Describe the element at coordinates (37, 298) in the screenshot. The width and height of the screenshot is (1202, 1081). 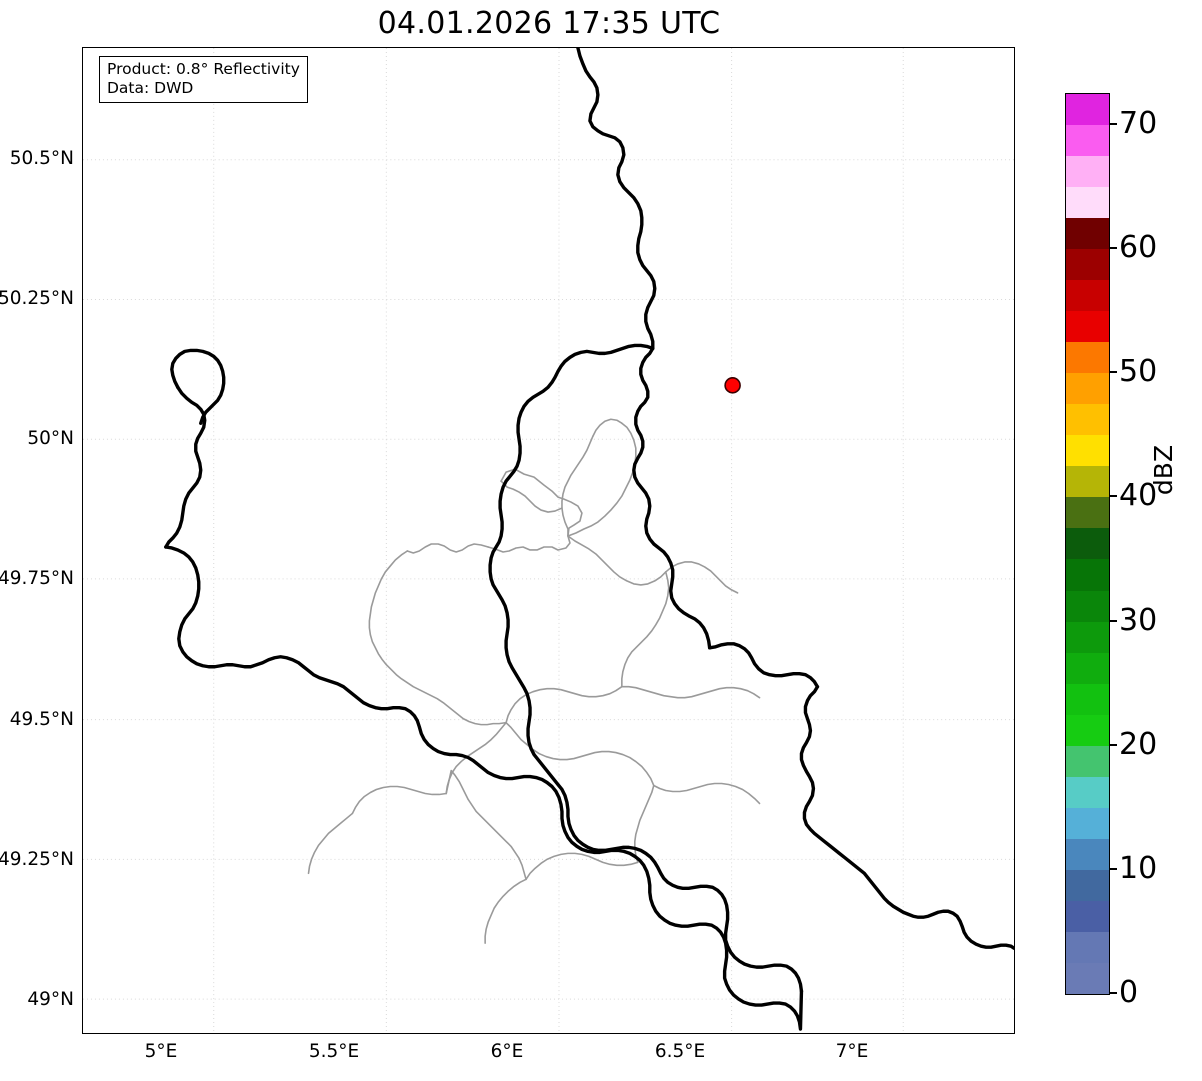
I see `y-tick-label: 50.25°N` at that location.